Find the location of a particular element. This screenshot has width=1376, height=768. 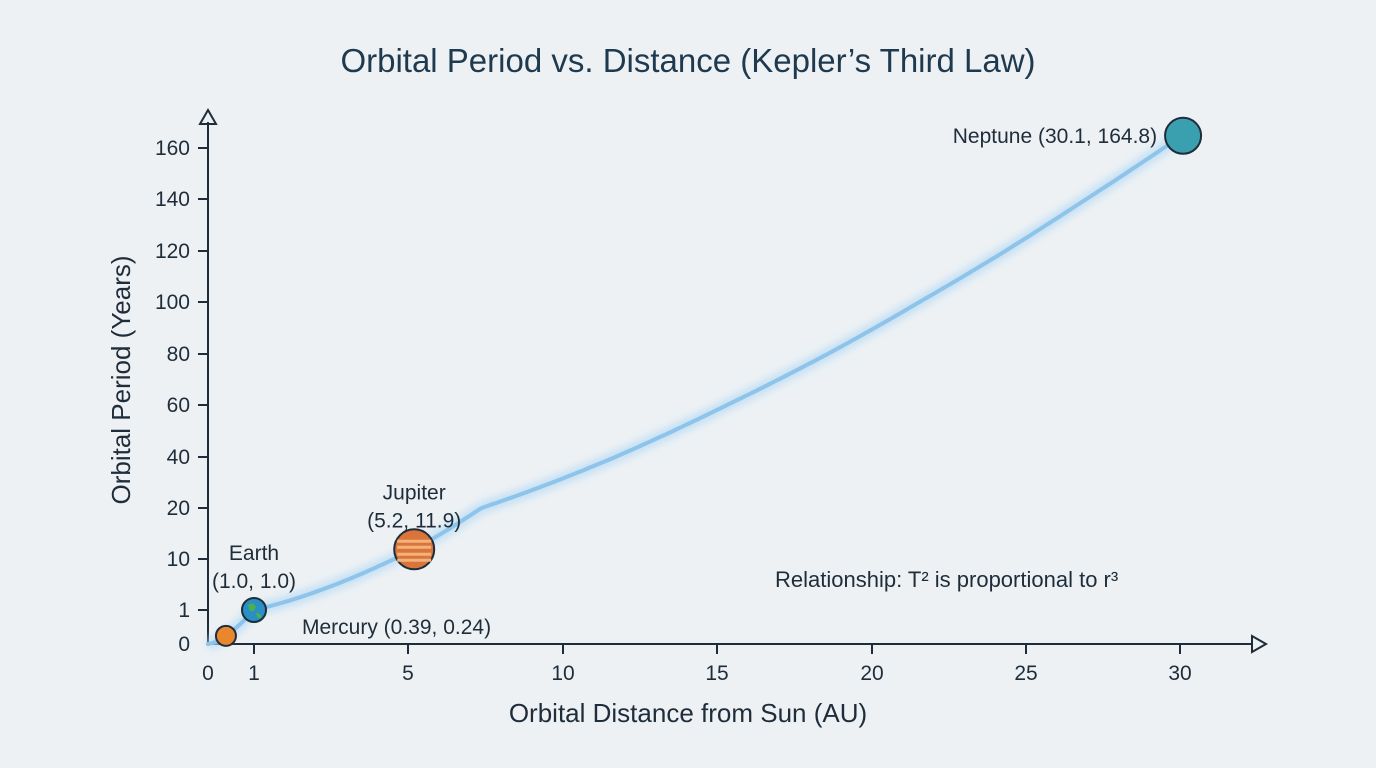

y-tick-label: 140 is located at coordinates (172, 199).